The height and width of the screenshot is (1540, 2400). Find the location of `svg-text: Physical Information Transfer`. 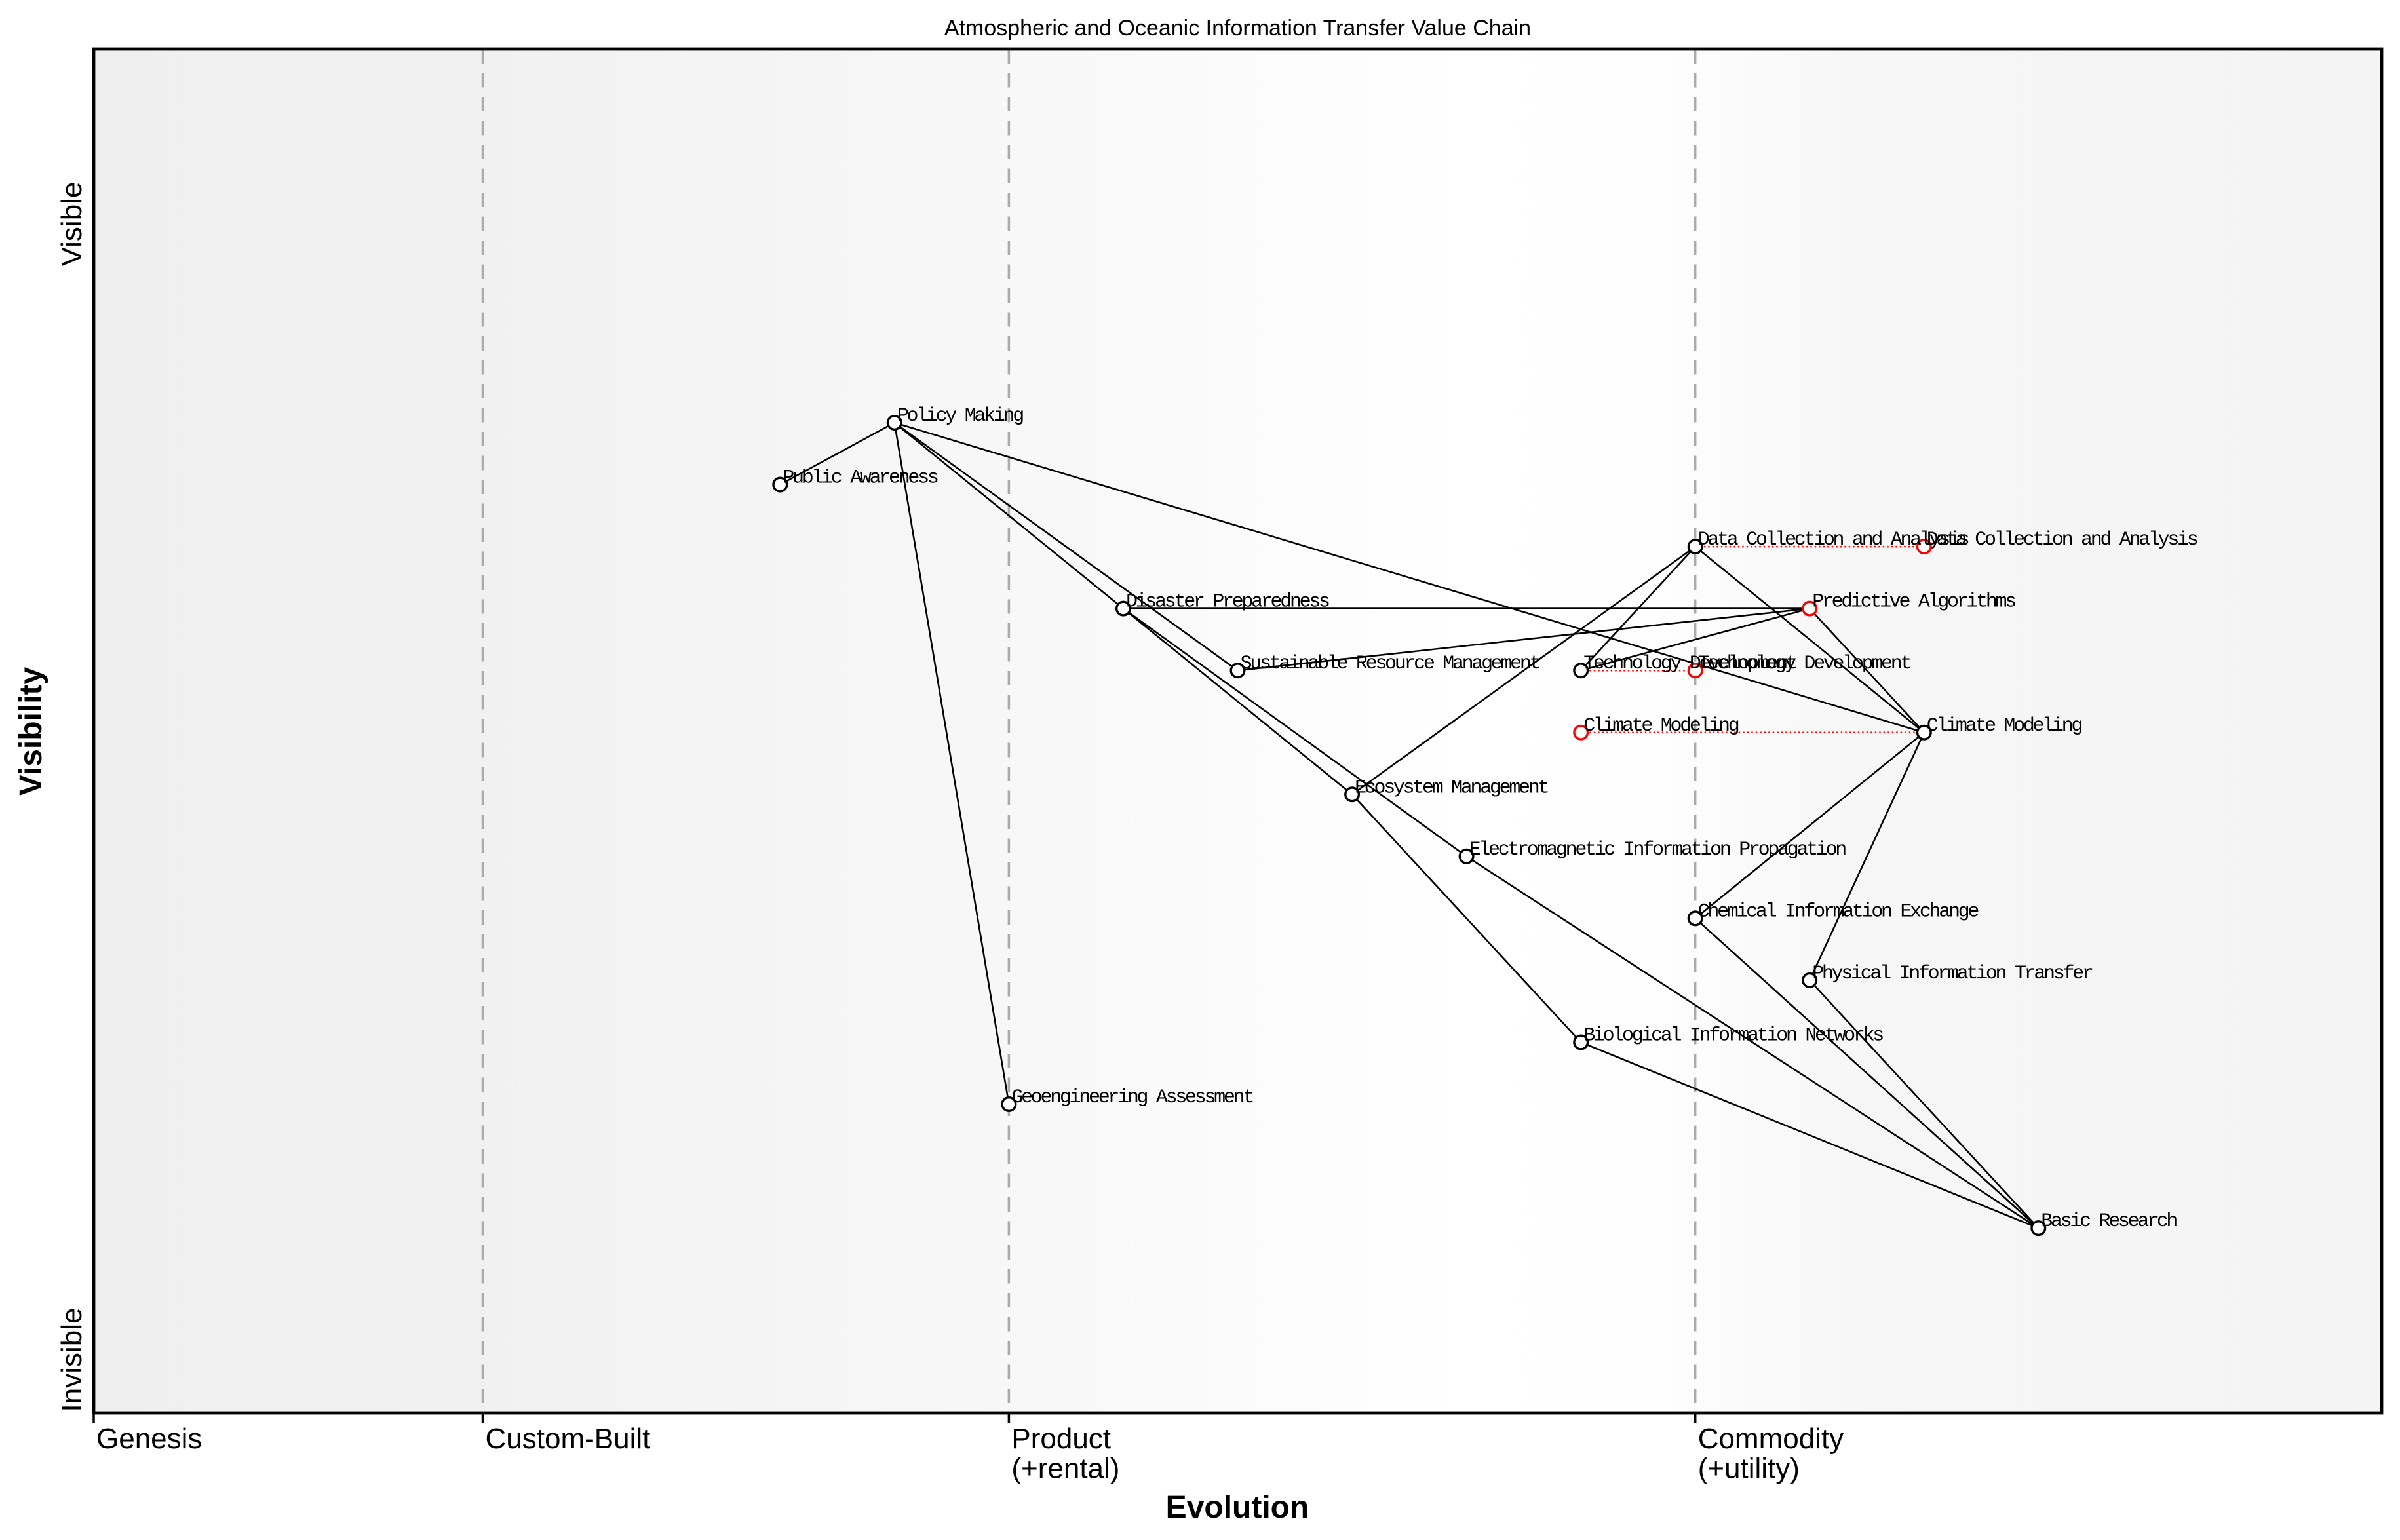

svg-text: Physical Information Transfer is located at coordinates (1952, 974).